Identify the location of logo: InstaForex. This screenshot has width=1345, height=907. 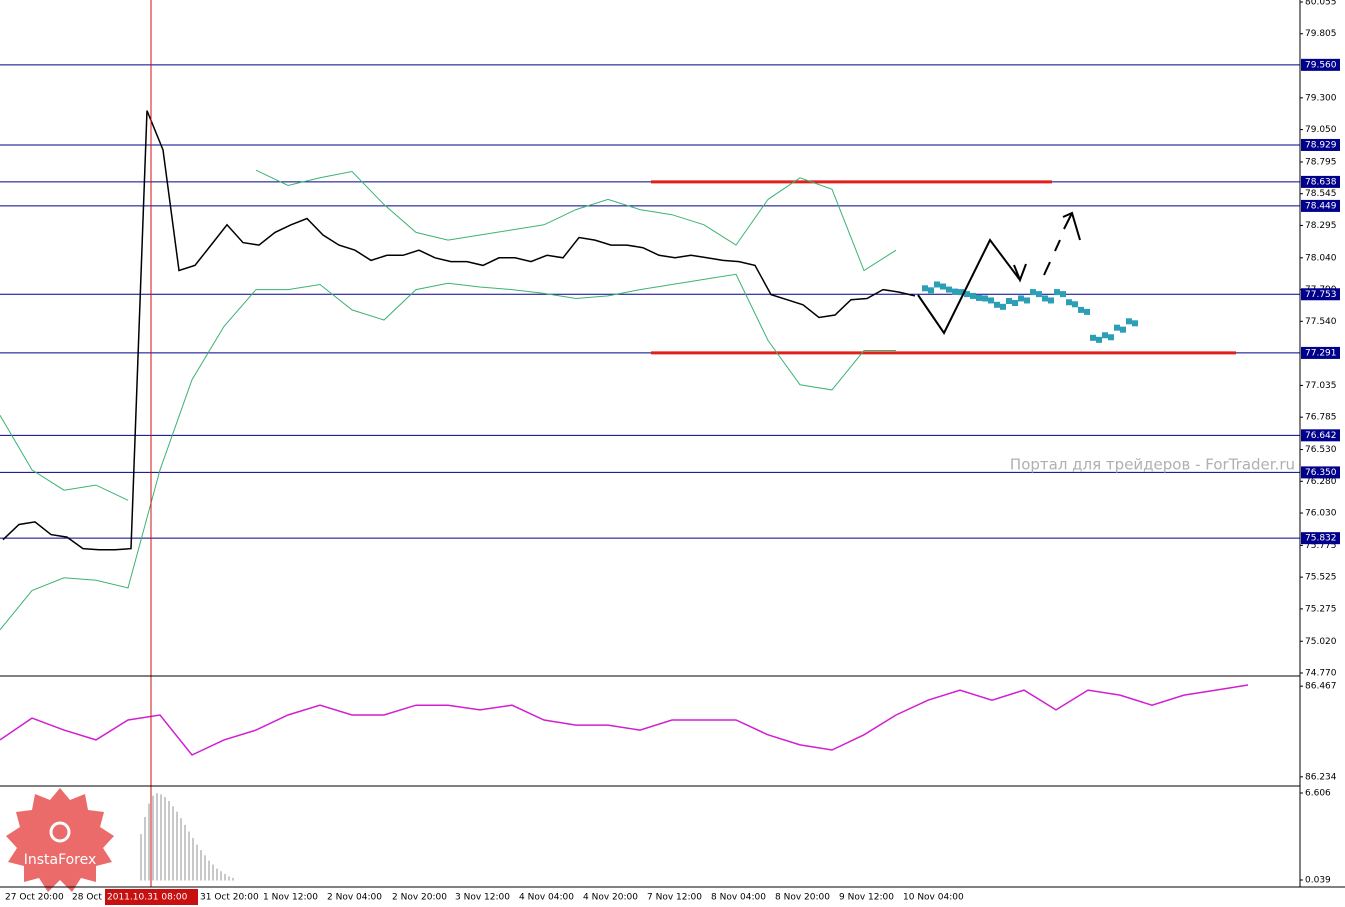
(60, 840).